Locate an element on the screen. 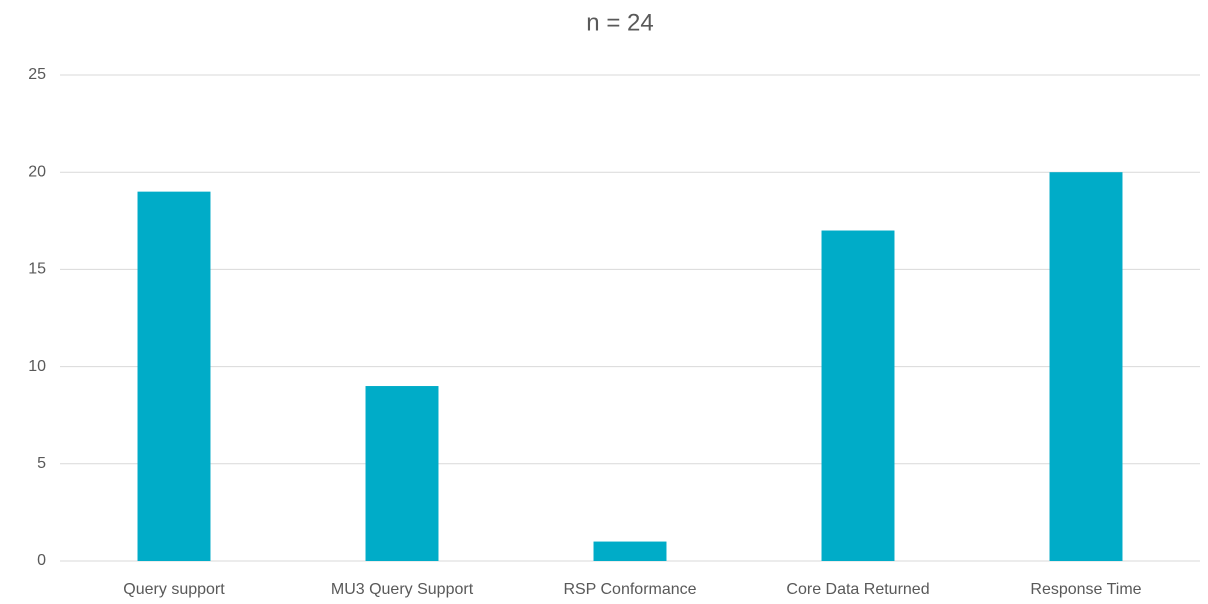 Image resolution: width=1208 pixels, height=604 pixels. x-tick-label: Response Time is located at coordinates (1085, 589).